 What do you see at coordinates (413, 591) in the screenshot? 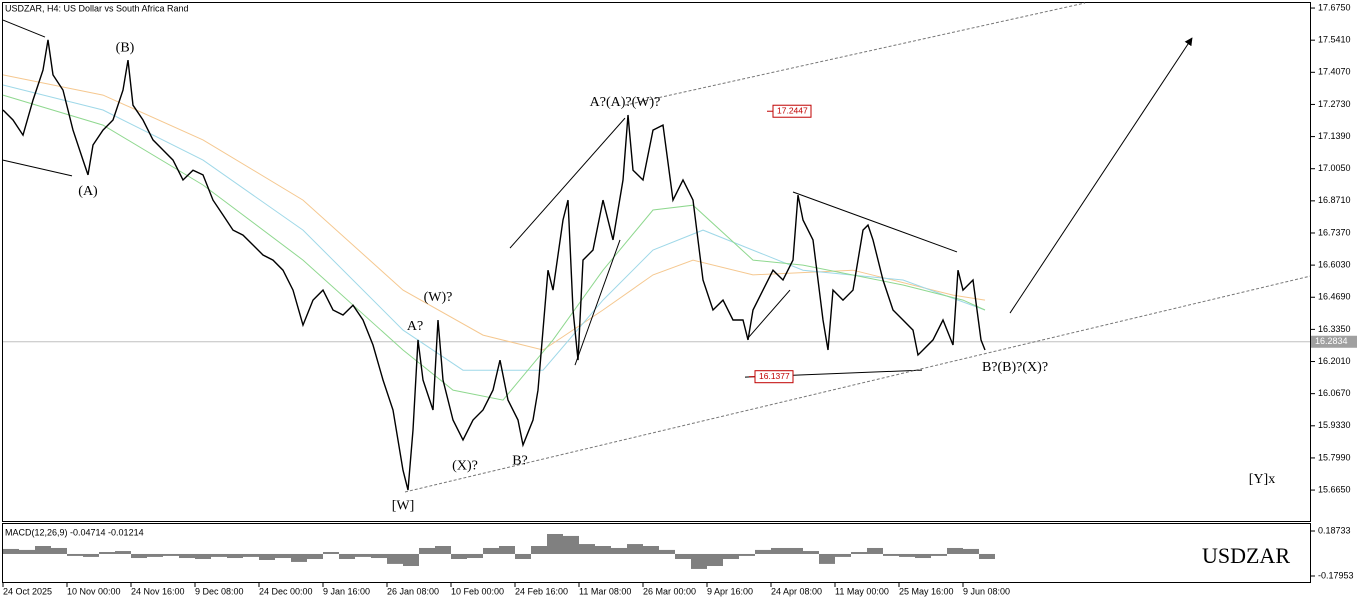
I see `x-tick-label: 26 Jan 08:00` at bounding box center [413, 591].